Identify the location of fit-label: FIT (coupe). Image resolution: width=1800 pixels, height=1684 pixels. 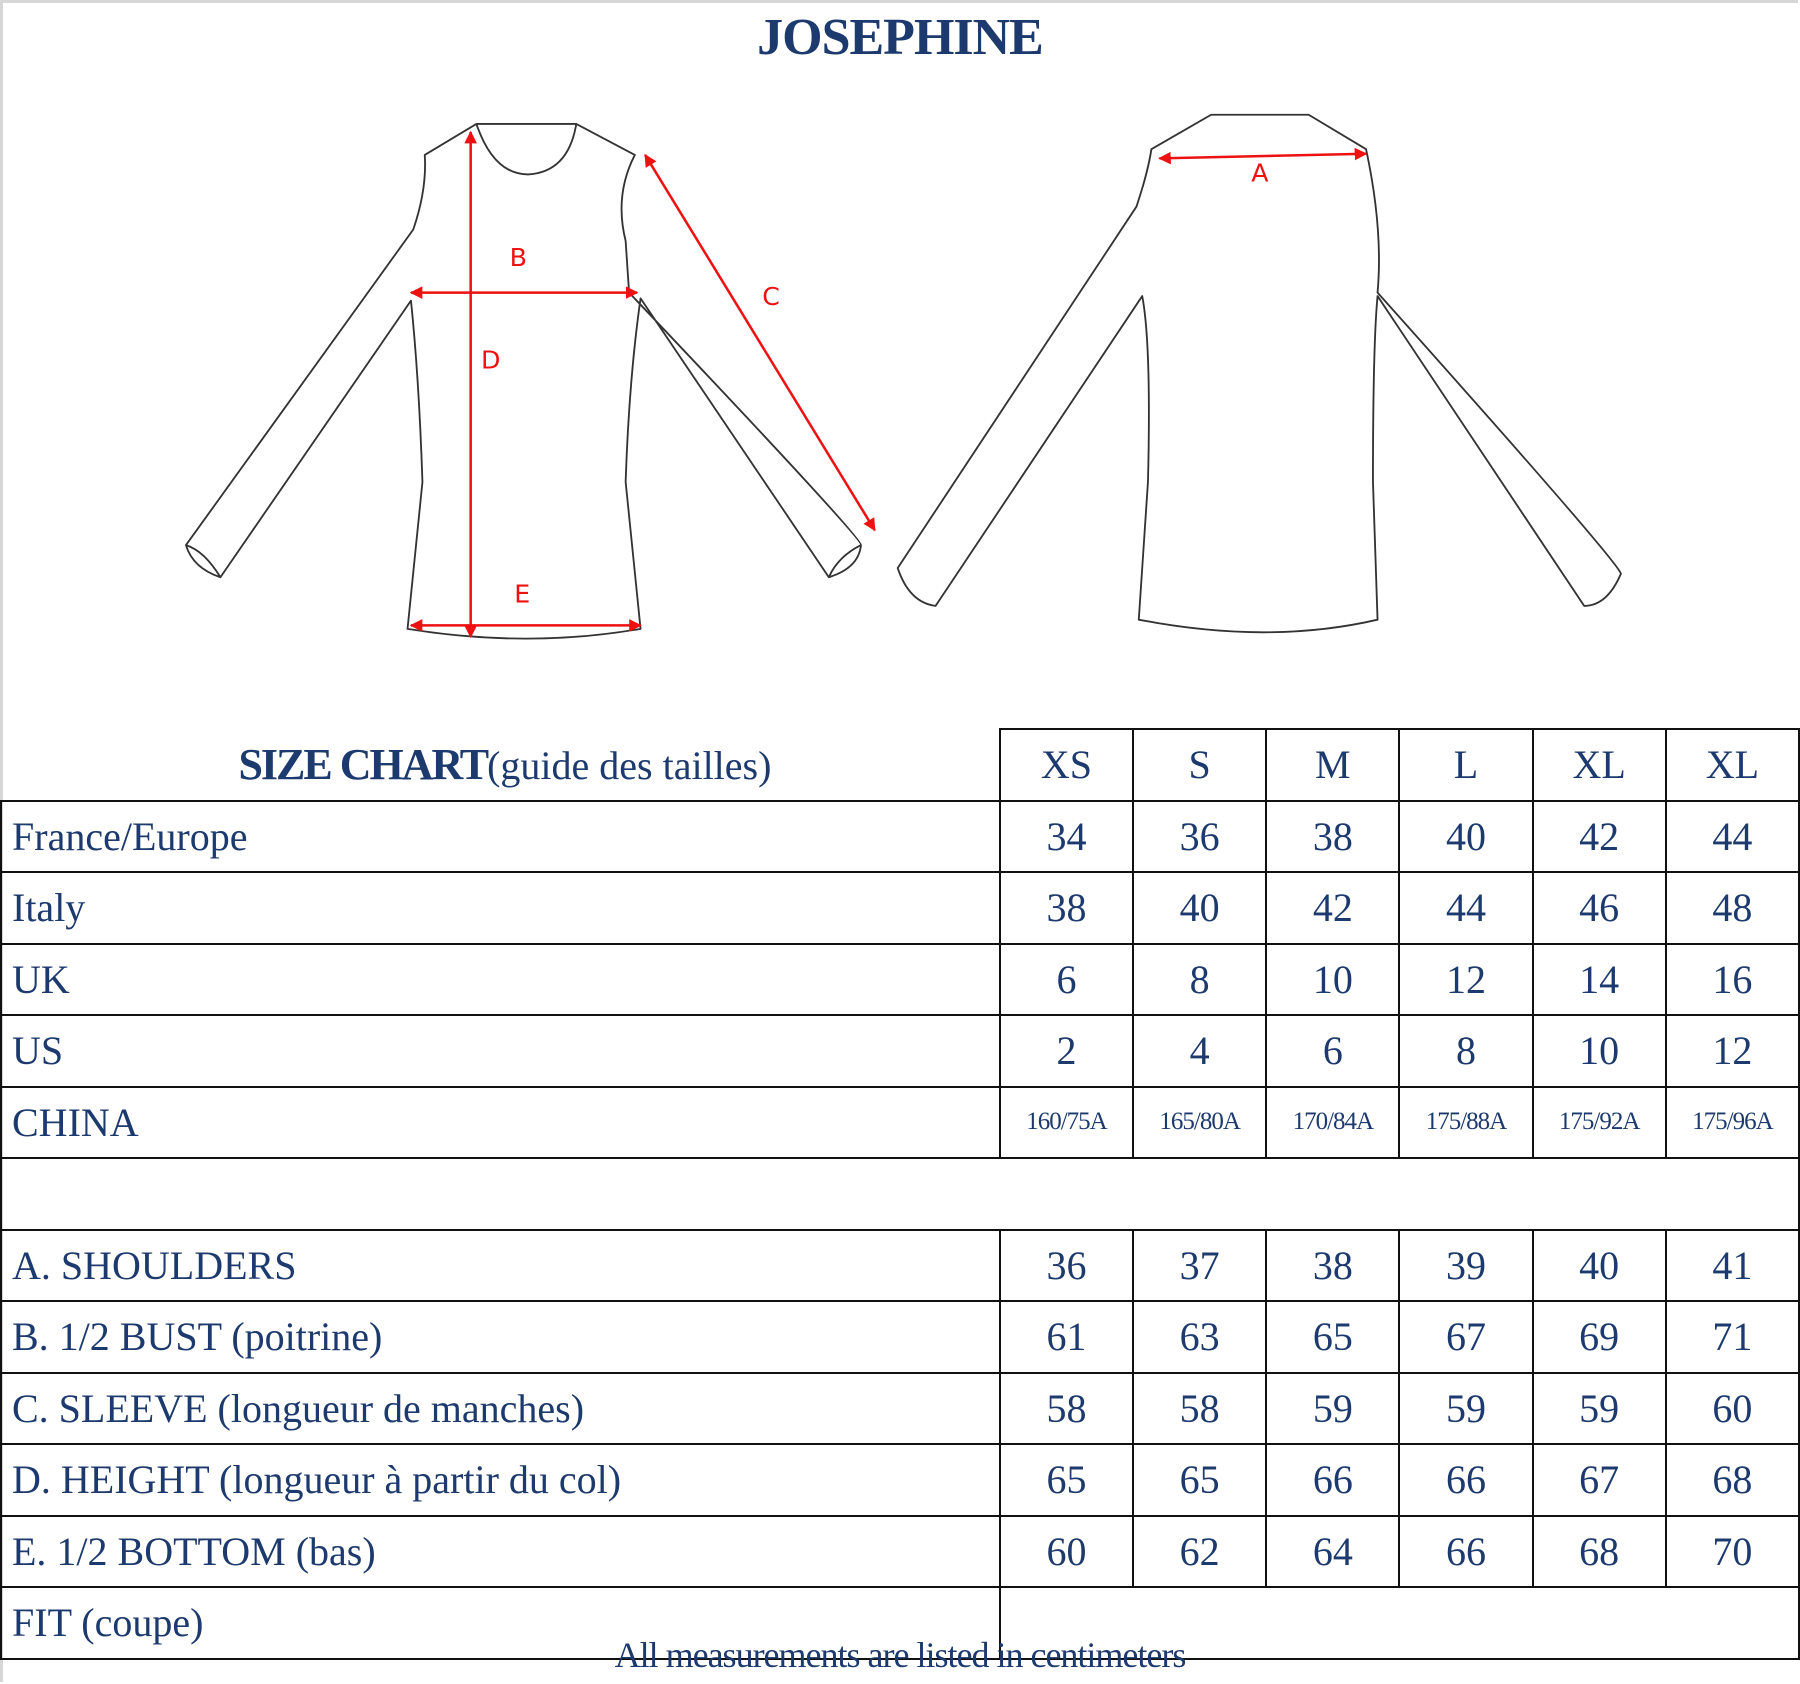
(500, 1623).